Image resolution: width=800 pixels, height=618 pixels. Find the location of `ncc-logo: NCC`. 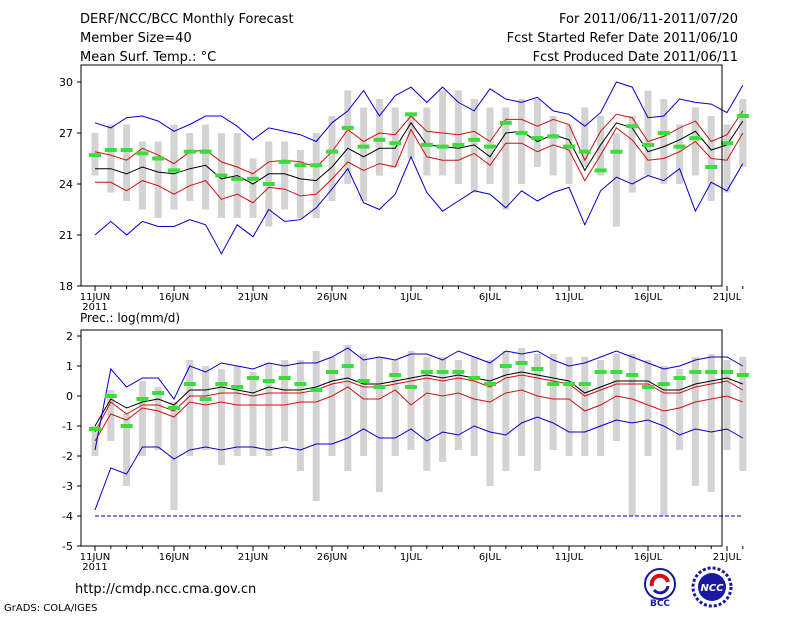

ncc-logo: NCC is located at coordinates (712, 587).